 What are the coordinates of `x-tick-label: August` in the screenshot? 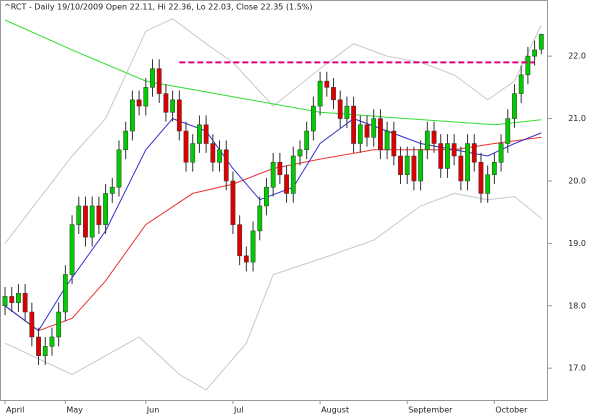 It's located at (335, 410).